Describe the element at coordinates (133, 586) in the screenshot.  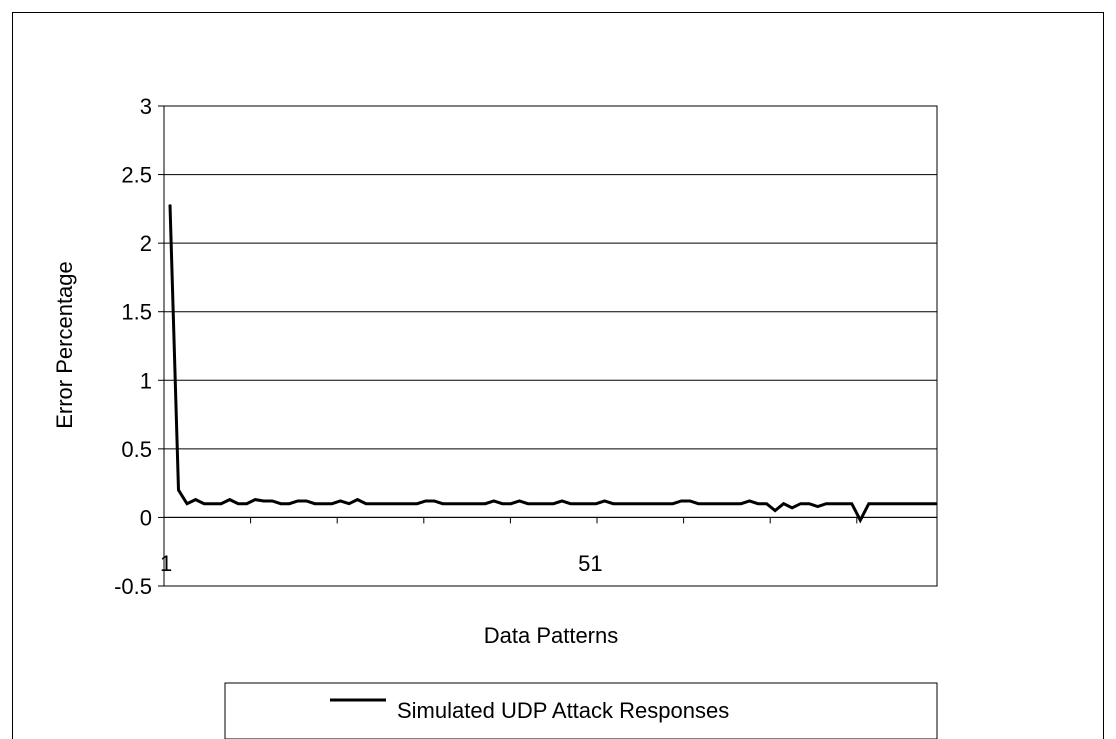
I see `y-tick-label: -0.5` at that location.